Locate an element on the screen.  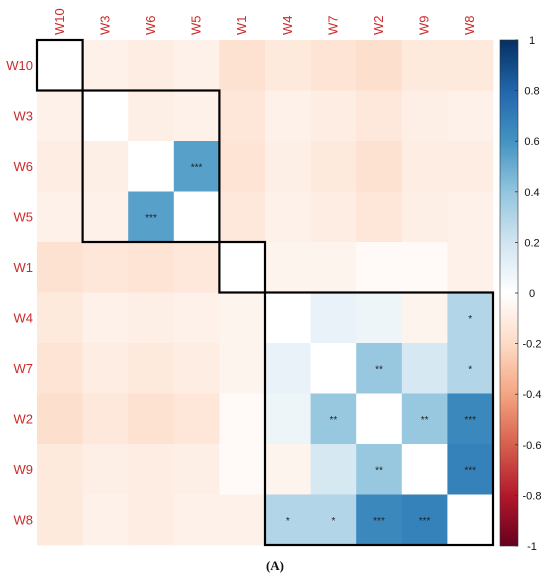
heatmap-cell-W4-W8 is located at coordinates (470, 318).